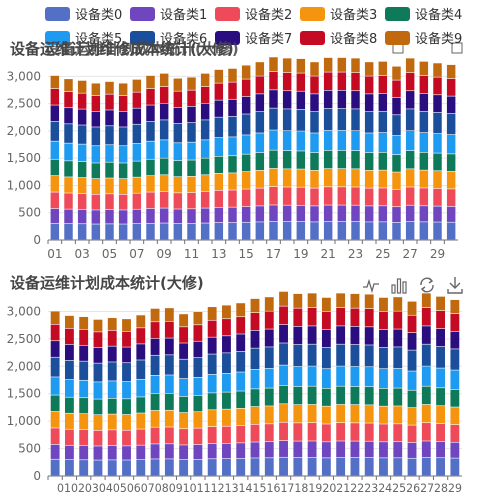  What do you see at coordinates (83, 37) in the screenshot?
I see `legend-item-5: 设备类5` at bounding box center [83, 37].